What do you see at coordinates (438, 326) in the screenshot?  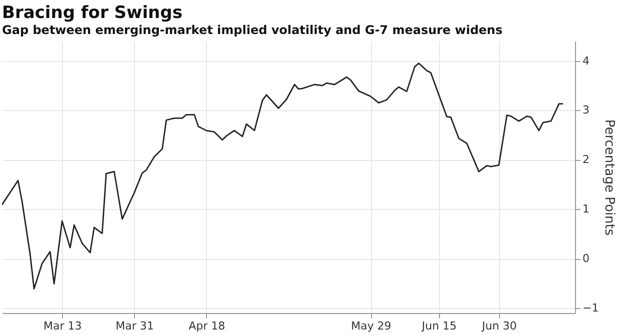 I see `x-tick-label: Jun 15` at bounding box center [438, 326].